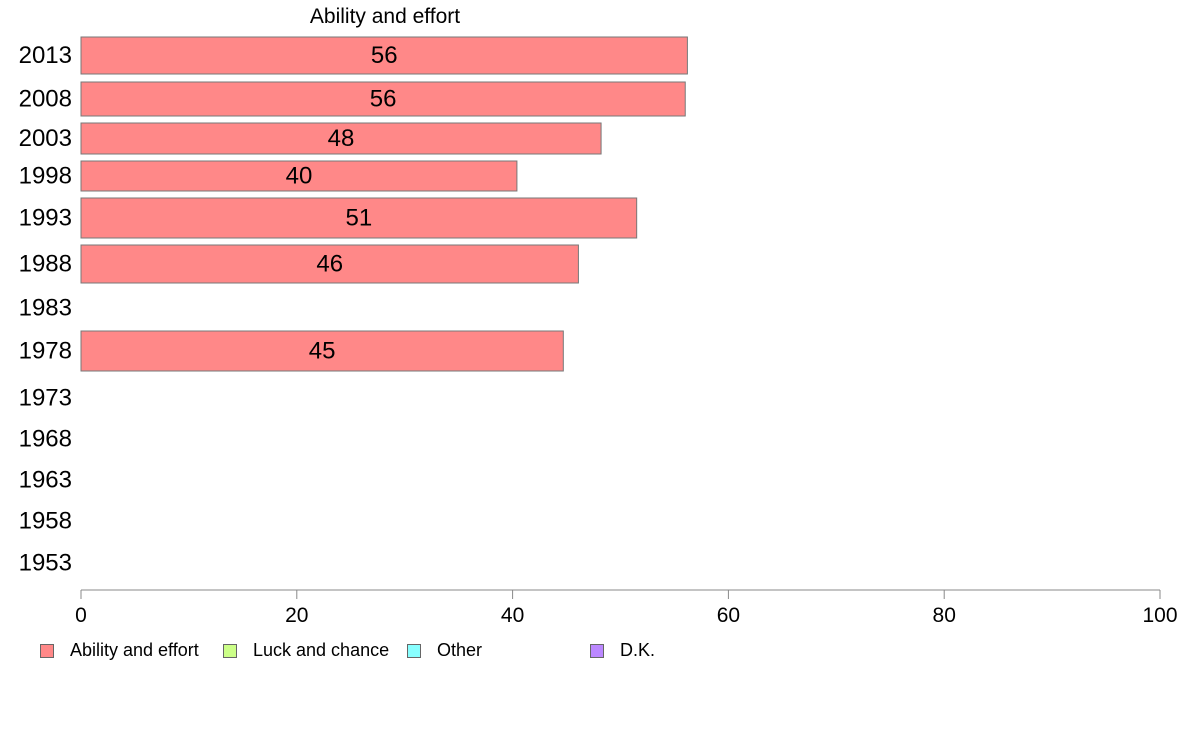 Image resolution: width=1188 pixels, height=736 pixels. Describe the element at coordinates (45, 439) in the screenshot. I see `y-tick-label-1968: 1968` at that location.